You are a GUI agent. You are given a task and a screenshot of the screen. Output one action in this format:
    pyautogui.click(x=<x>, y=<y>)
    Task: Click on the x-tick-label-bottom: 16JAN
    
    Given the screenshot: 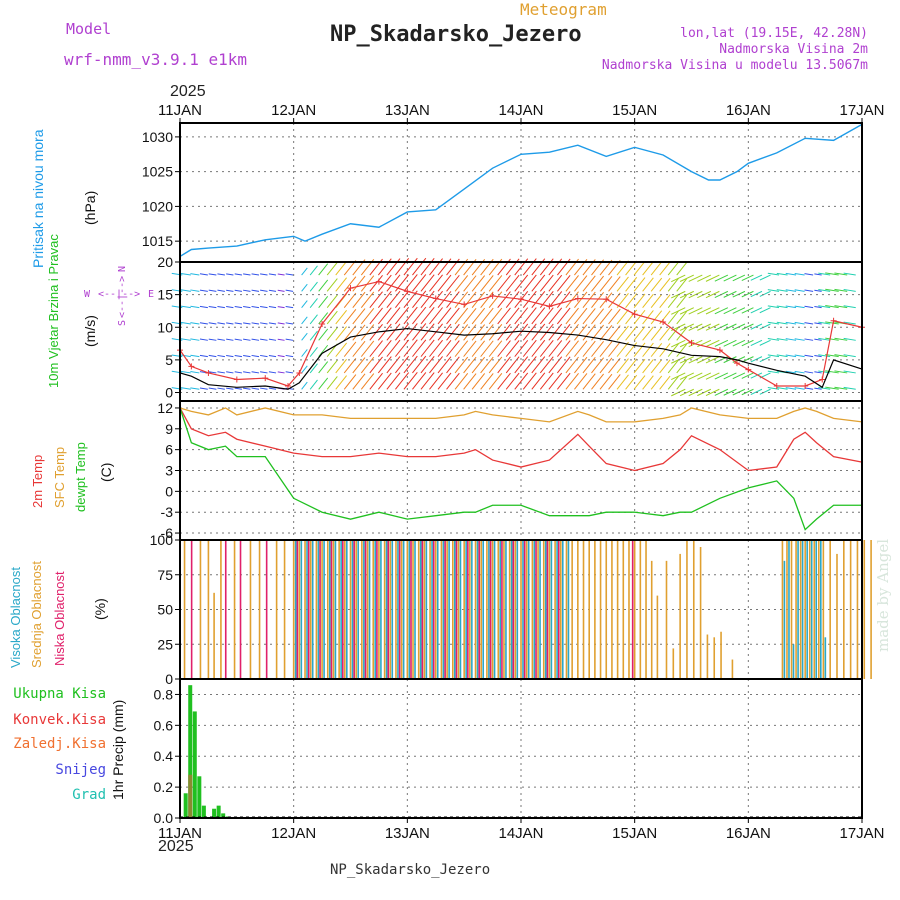 What is the action you would take?
    pyautogui.click(x=748, y=833)
    